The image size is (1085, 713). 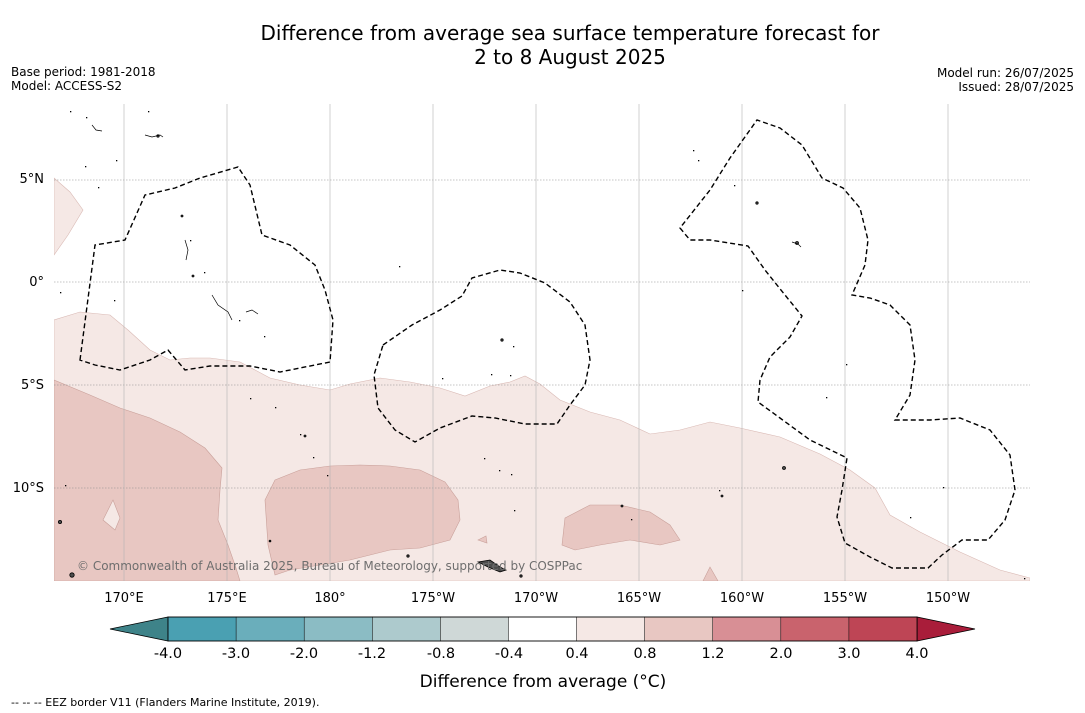 I want to click on anomaly-region-light-north, so click(x=69, y=216).